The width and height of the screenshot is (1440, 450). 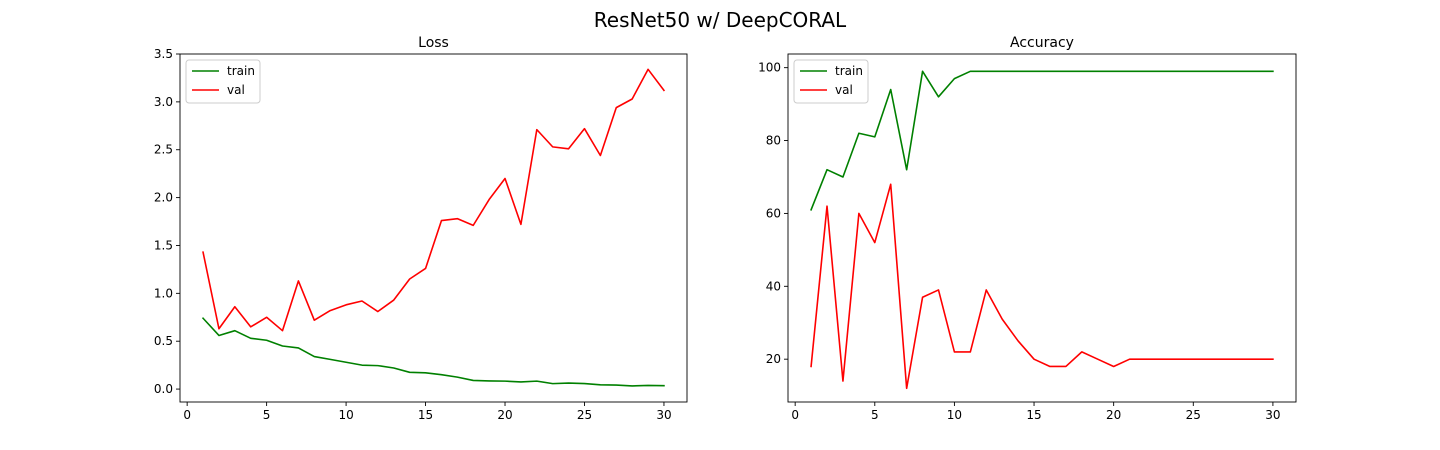 I want to click on accuracy-title: Accuracy, so click(x=1042, y=43).